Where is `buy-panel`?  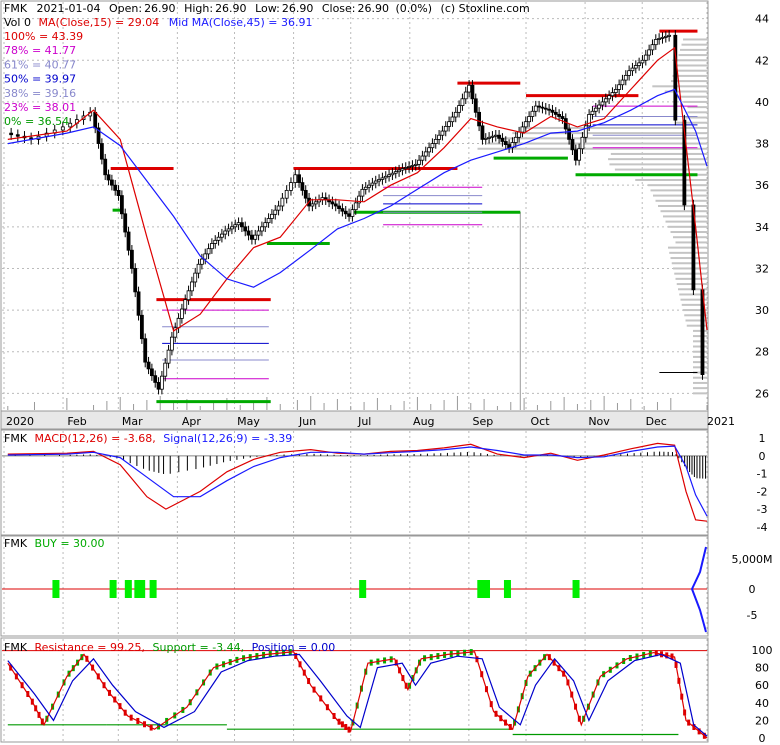
buy-panel is located at coordinates (354, 586).